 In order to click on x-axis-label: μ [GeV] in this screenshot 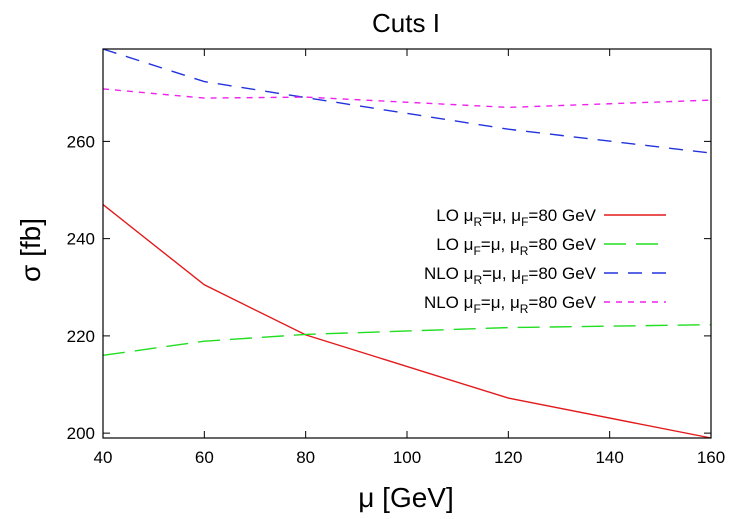, I will do `click(406, 497)`.